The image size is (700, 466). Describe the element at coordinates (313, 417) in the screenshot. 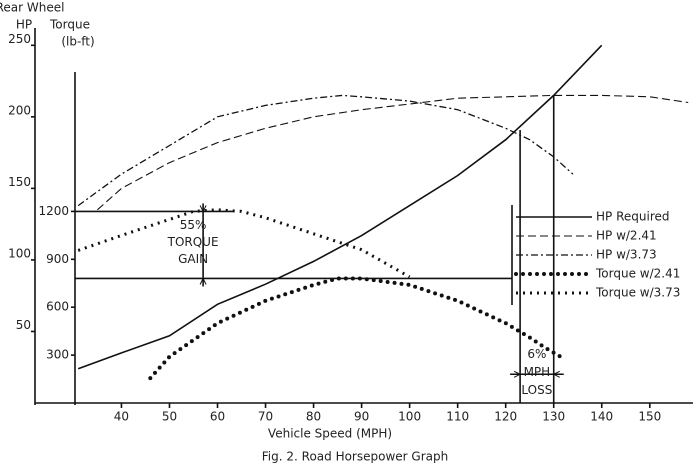

I see `x-tick-label: 80` at that location.